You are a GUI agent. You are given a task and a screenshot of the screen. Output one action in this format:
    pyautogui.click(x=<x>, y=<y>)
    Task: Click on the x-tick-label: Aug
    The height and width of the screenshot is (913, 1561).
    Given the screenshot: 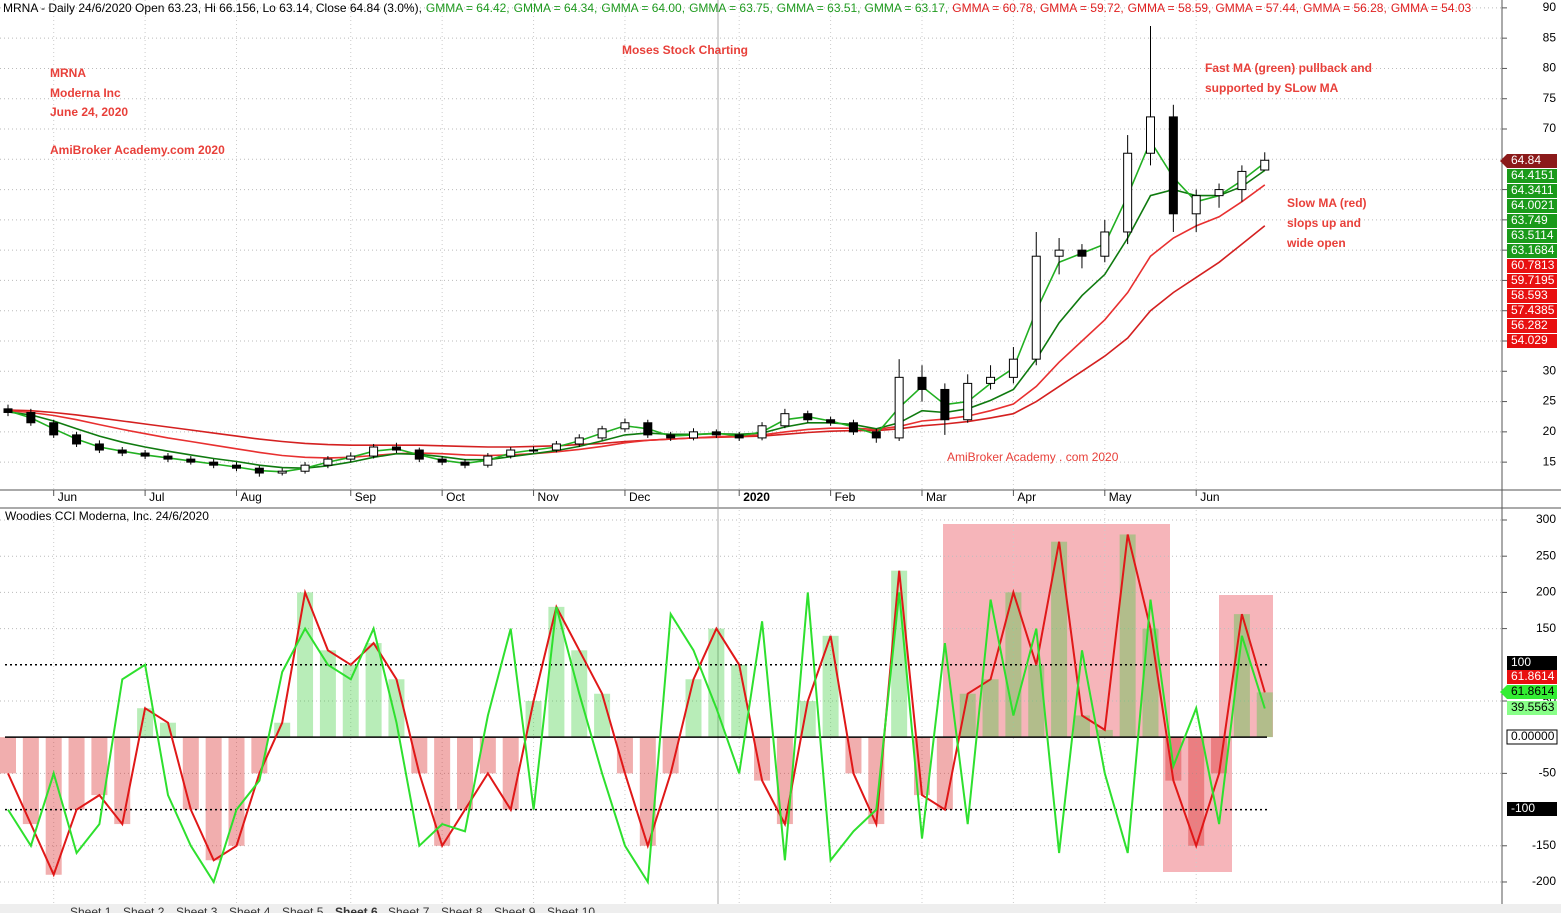 What is the action you would take?
    pyautogui.click(x=251, y=497)
    